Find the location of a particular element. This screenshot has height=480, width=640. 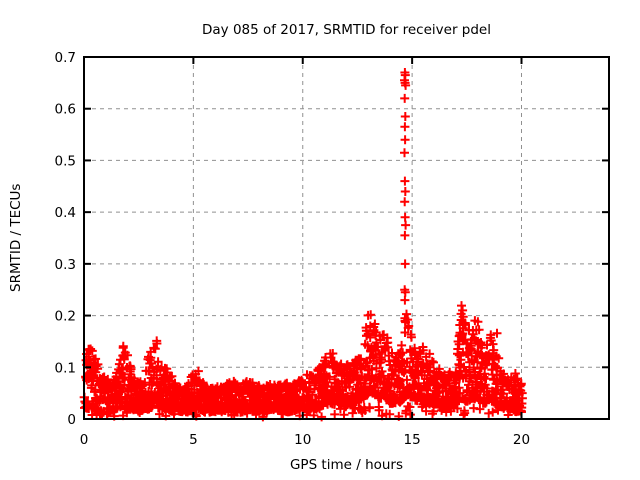

x-tick-label: 20 is located at coordinates (521, 440).